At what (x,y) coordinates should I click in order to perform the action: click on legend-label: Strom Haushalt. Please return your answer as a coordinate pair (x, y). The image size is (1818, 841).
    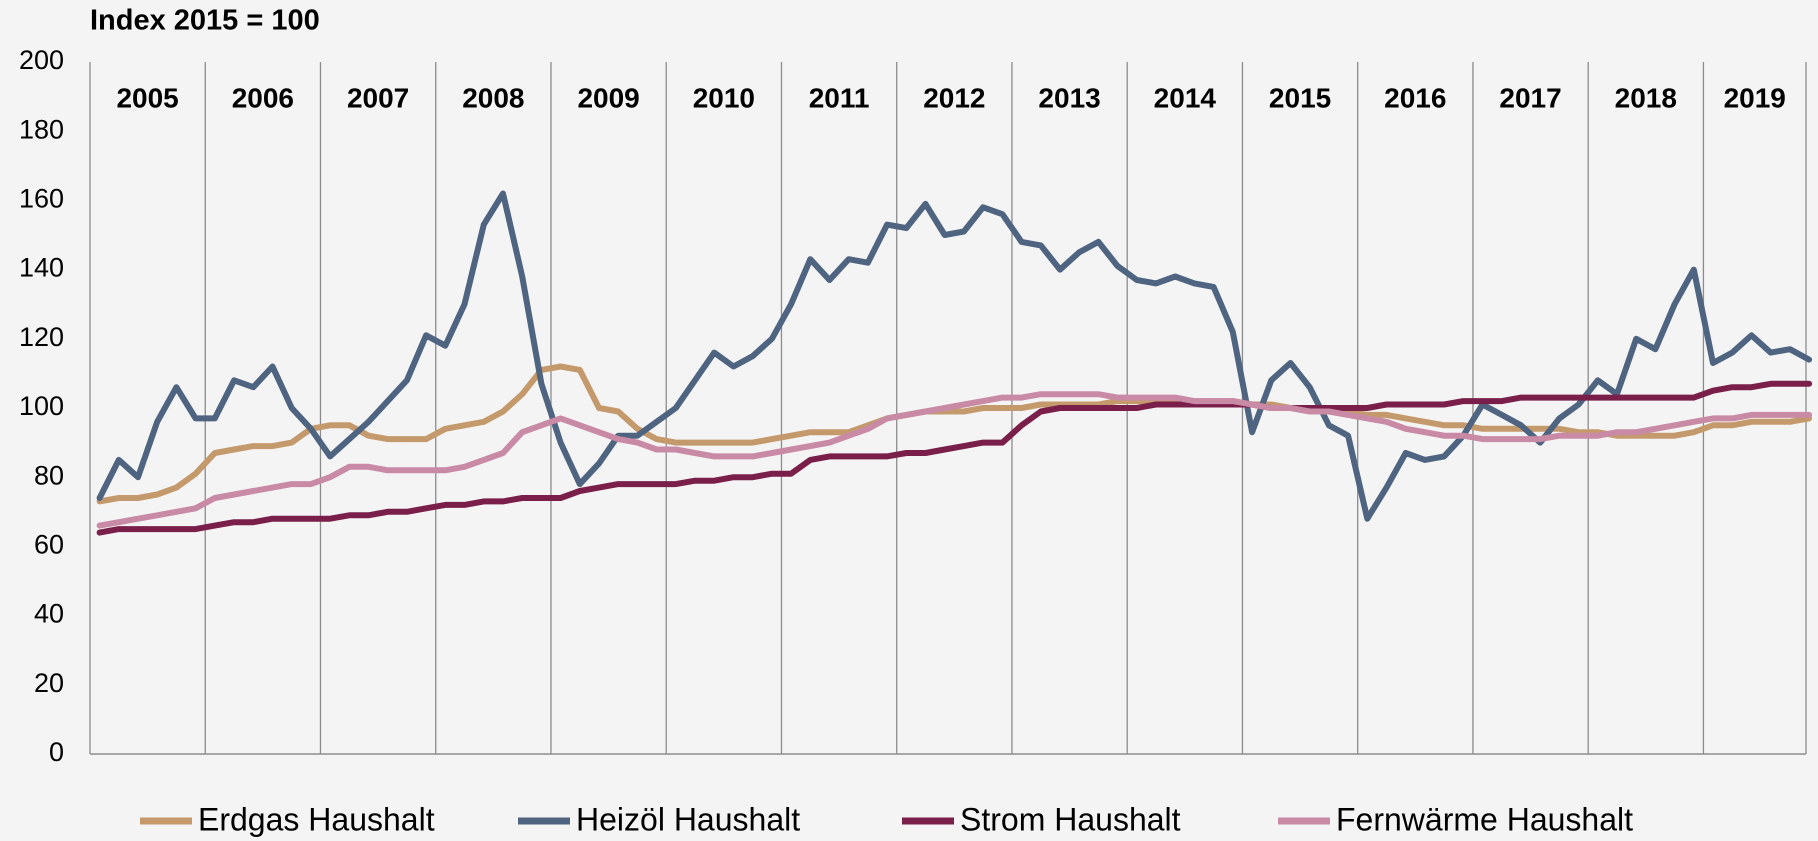
    Looking at the image, I should click on (1070, 819).